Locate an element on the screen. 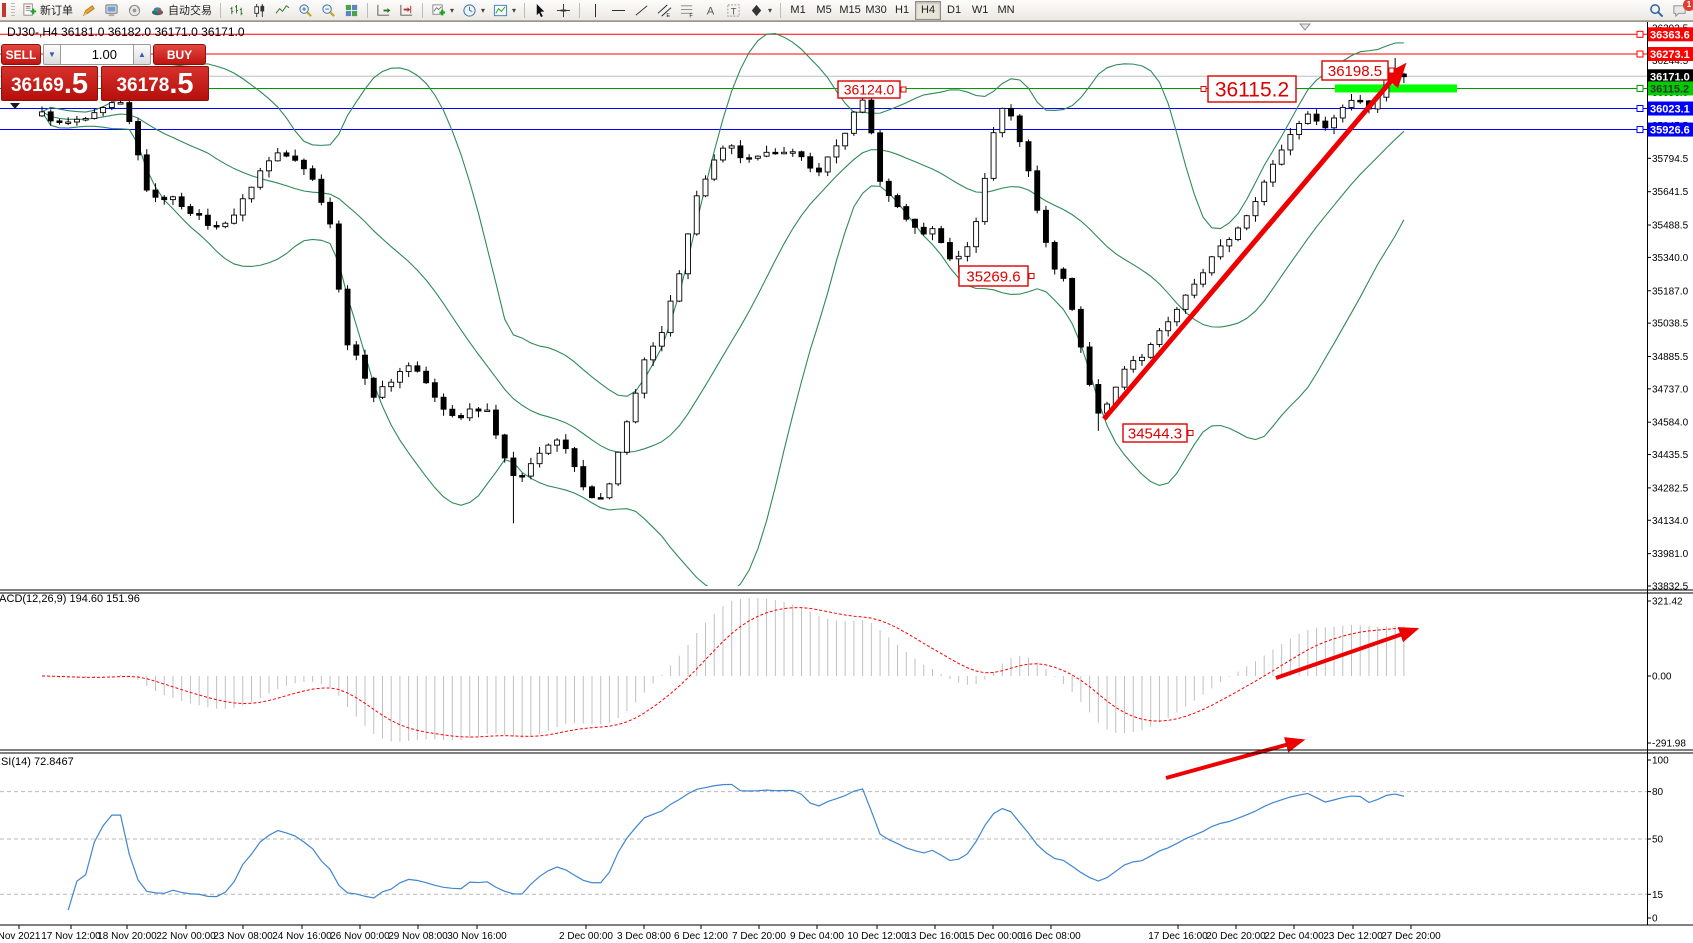  new-order-button: 新订单 is located at coordinates (47, 10).